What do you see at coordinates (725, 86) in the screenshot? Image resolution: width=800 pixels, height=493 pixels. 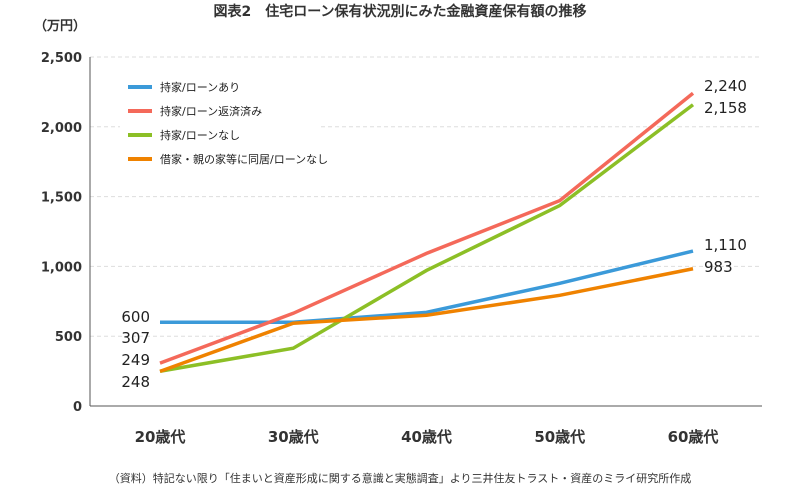 I see `end-value-label: 2,240` at bounding box center [725, 86].